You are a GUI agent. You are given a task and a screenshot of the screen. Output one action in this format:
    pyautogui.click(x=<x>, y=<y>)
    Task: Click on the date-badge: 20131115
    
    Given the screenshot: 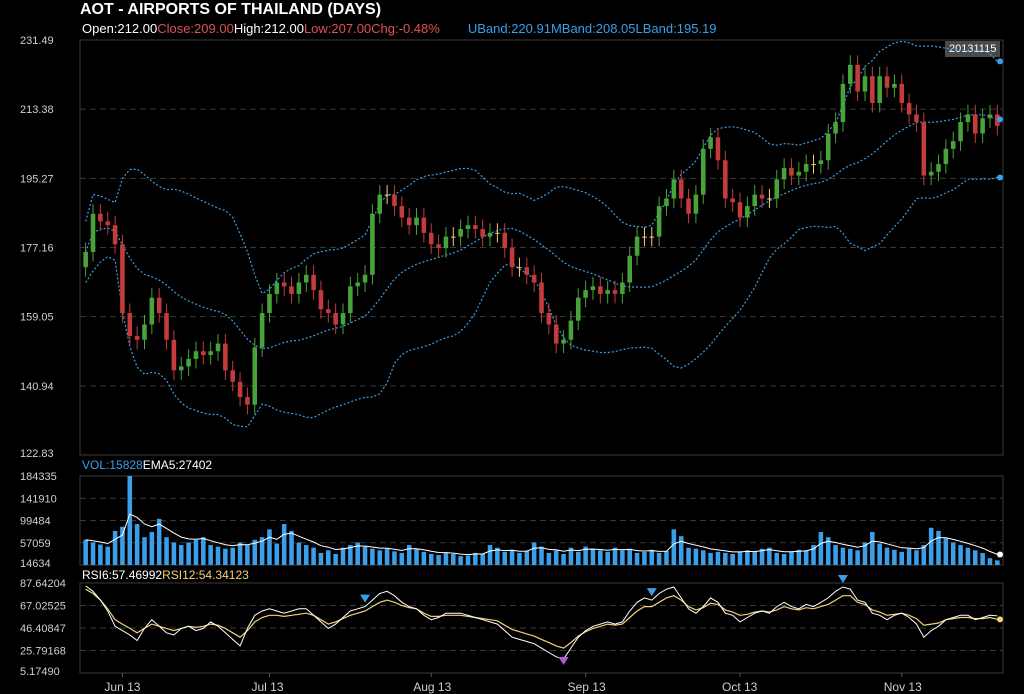 What is the action you would take?
    pyautogui.click(x=973, y=49)
    